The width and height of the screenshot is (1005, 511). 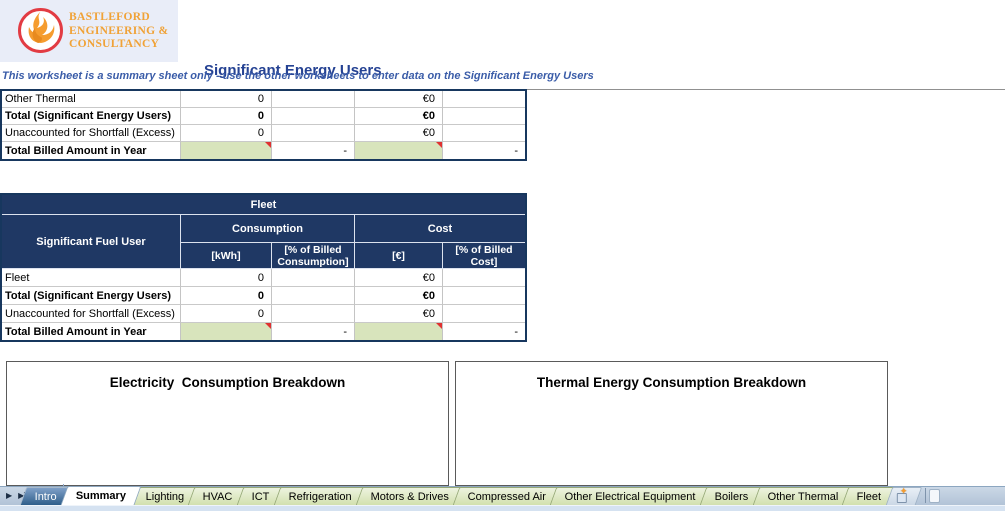 I want to click on chart-title: Electricity Consumption Breakdown, so click(x=227, y=382).